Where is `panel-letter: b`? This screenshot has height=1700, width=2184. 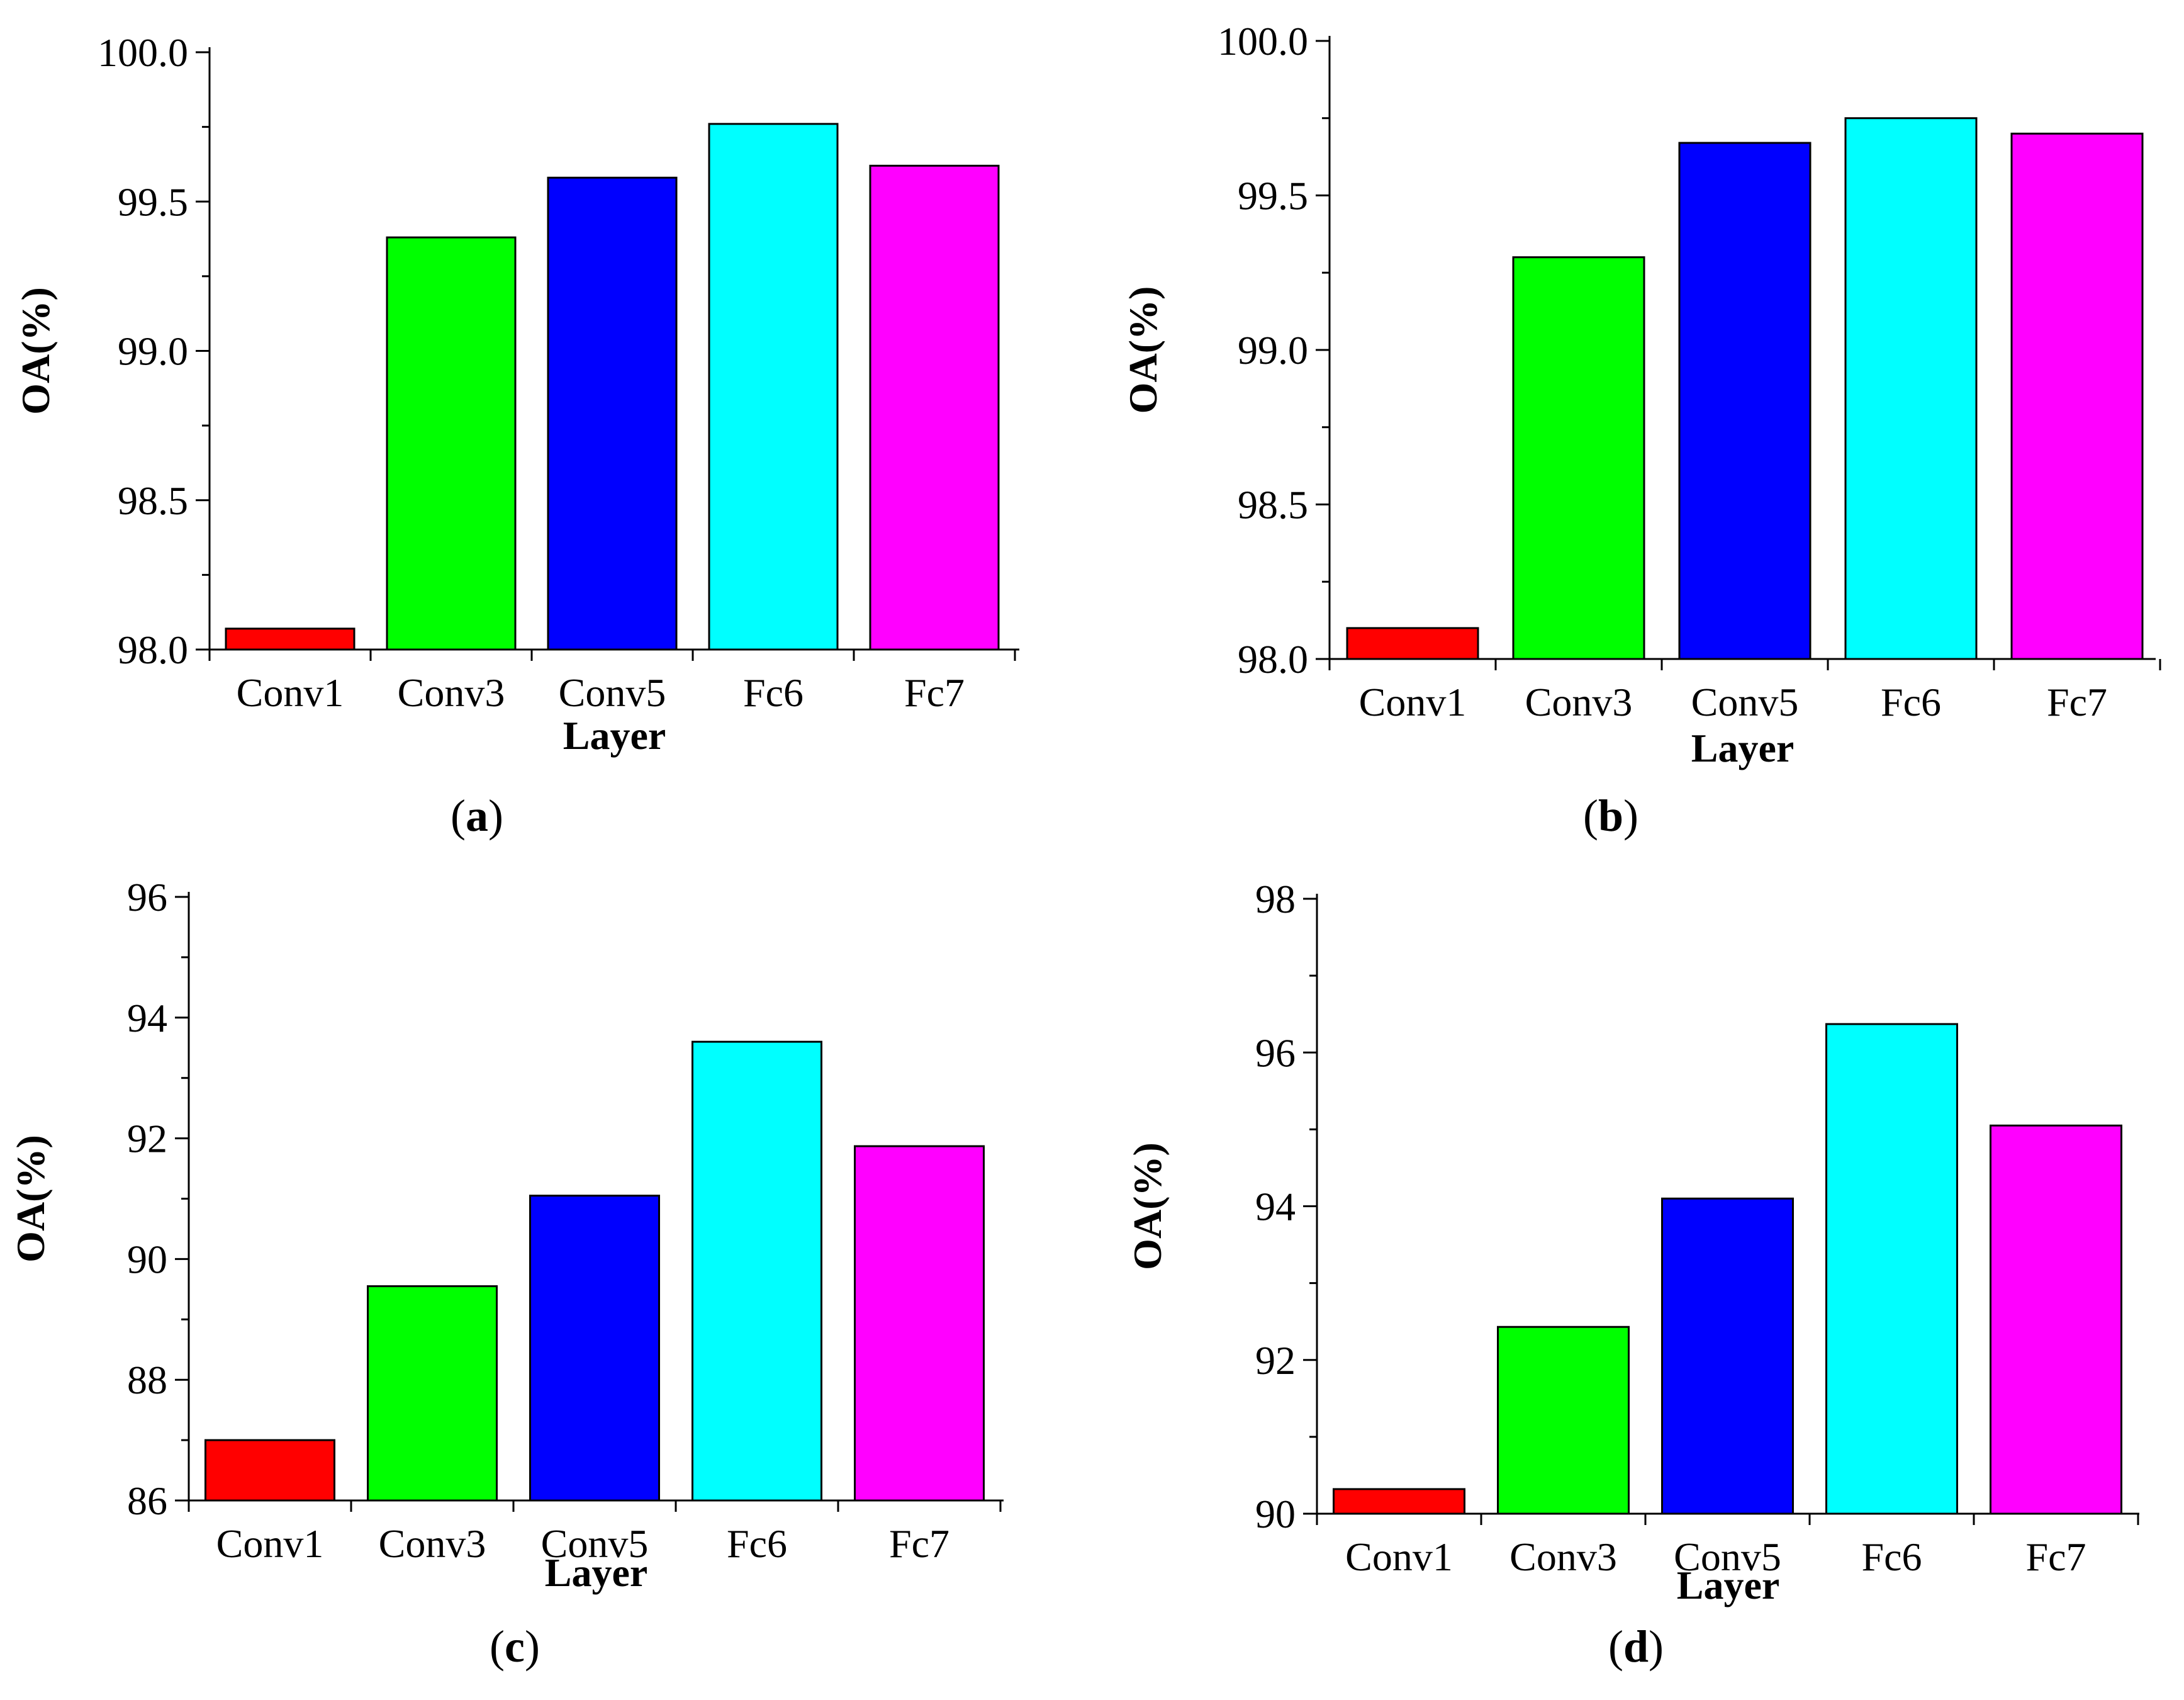 panel-letter: b is located at coordinates (1610, 816).